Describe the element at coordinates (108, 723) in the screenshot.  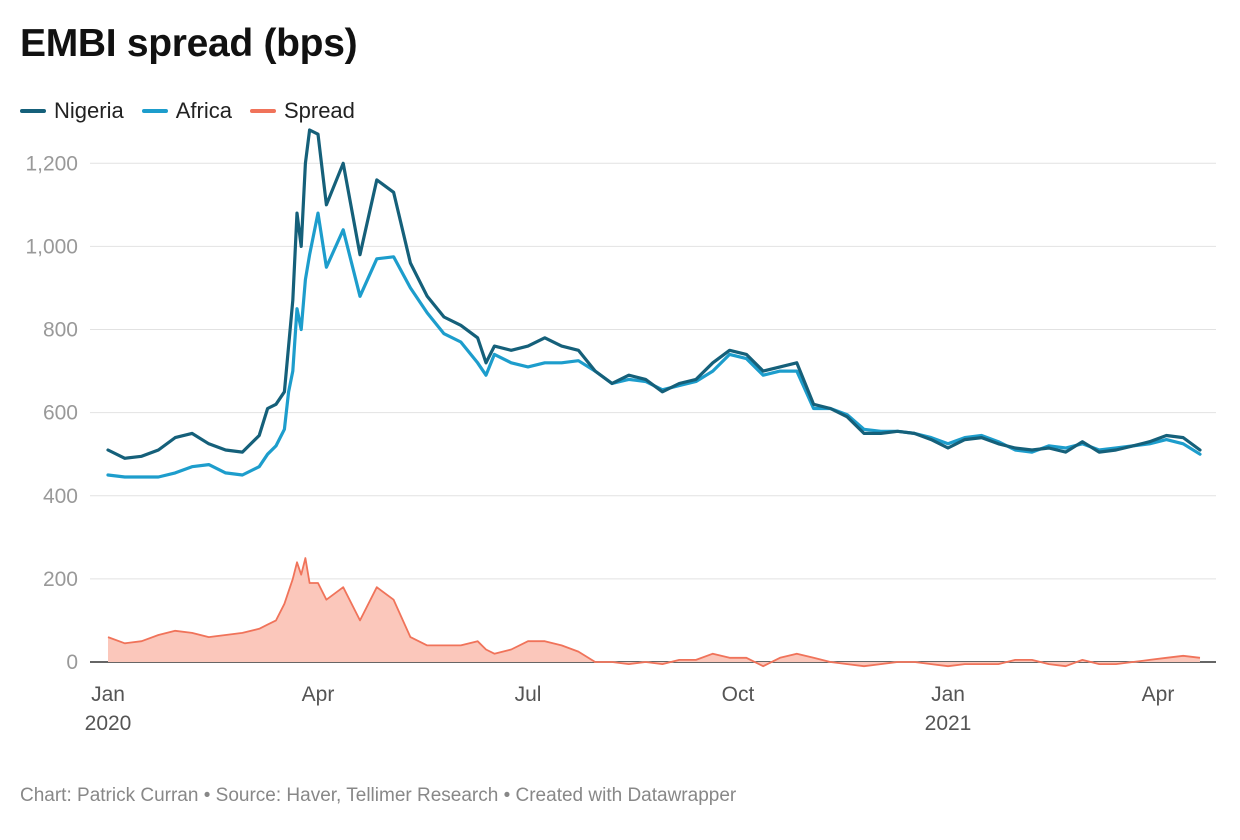
I see `x-tick-sublabel: 2020` at that location.